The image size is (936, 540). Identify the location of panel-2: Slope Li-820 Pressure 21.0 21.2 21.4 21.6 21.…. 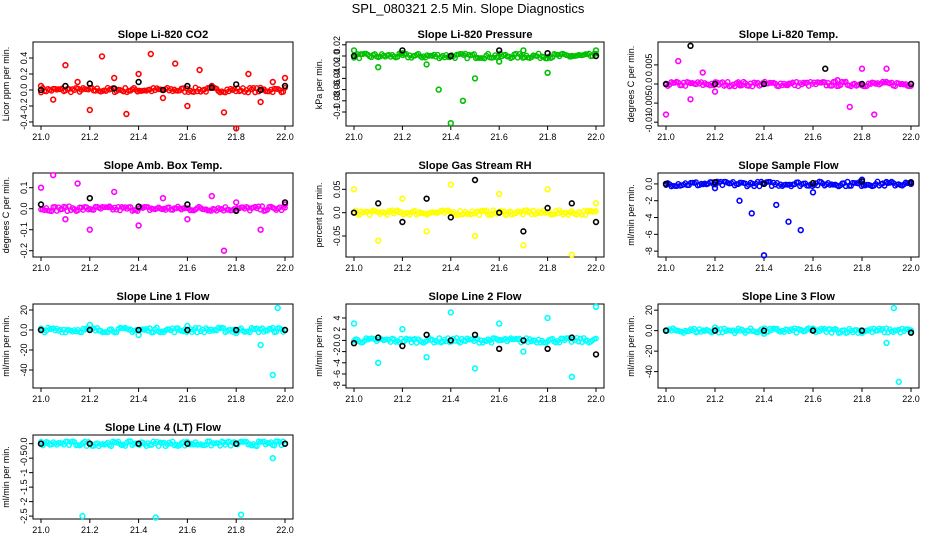
(459, 85).